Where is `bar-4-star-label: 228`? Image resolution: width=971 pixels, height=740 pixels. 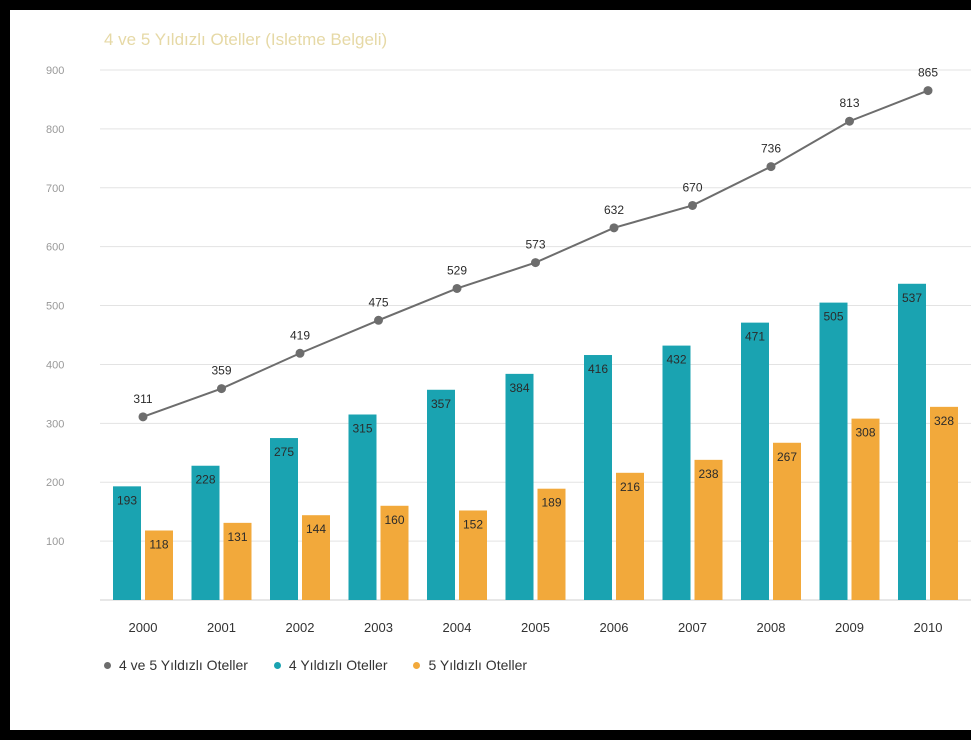 bar-4-star-label: 228 is located at coordinates (205, 480).